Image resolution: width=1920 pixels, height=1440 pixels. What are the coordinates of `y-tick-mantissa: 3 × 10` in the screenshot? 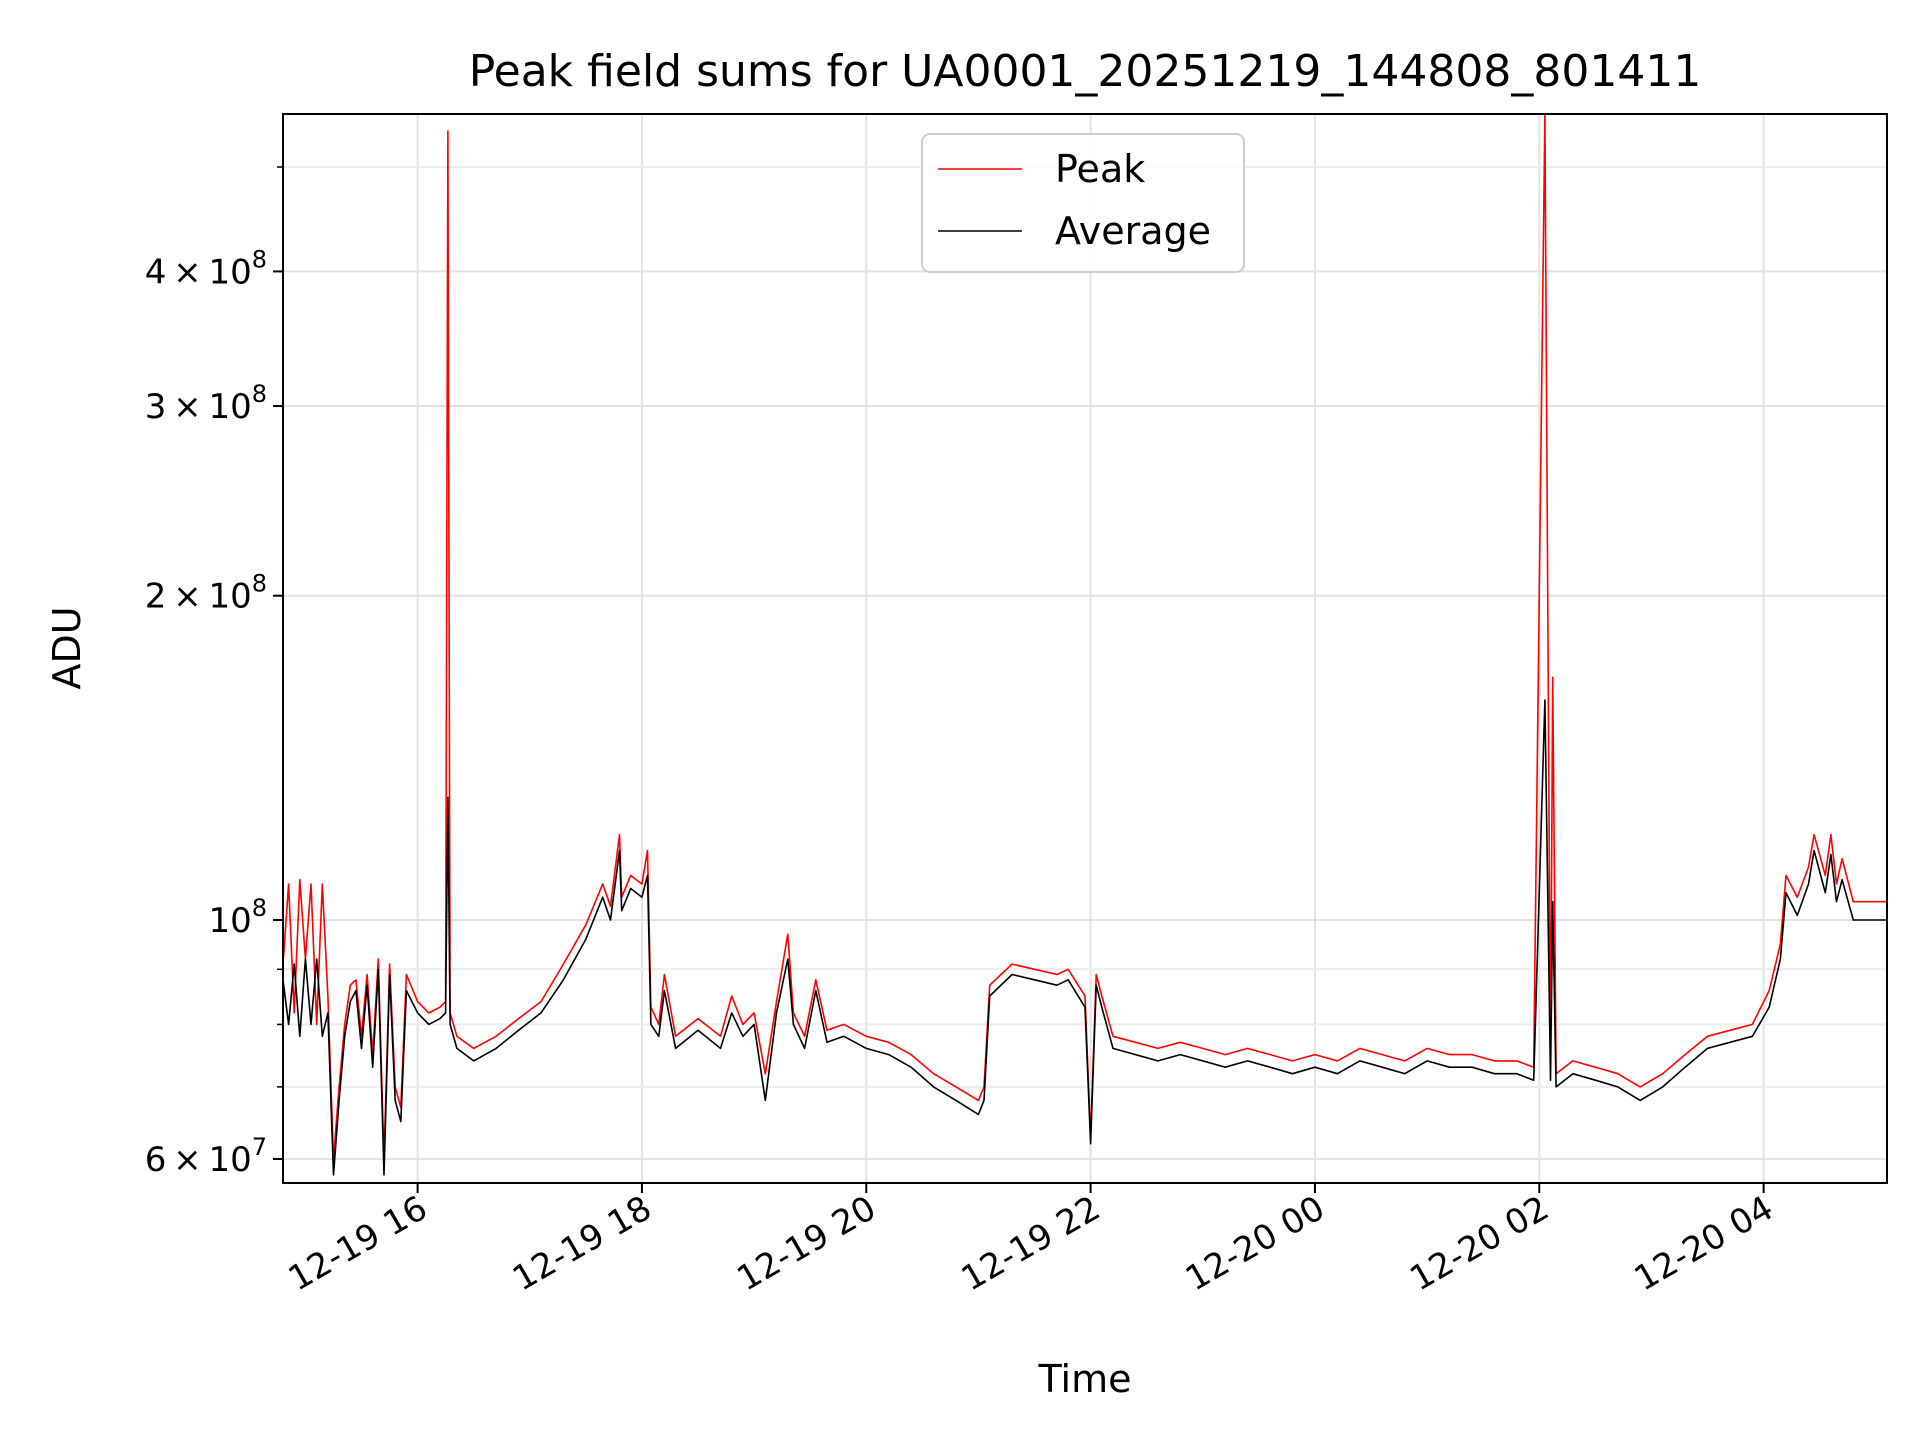 It's located at (198, 407).